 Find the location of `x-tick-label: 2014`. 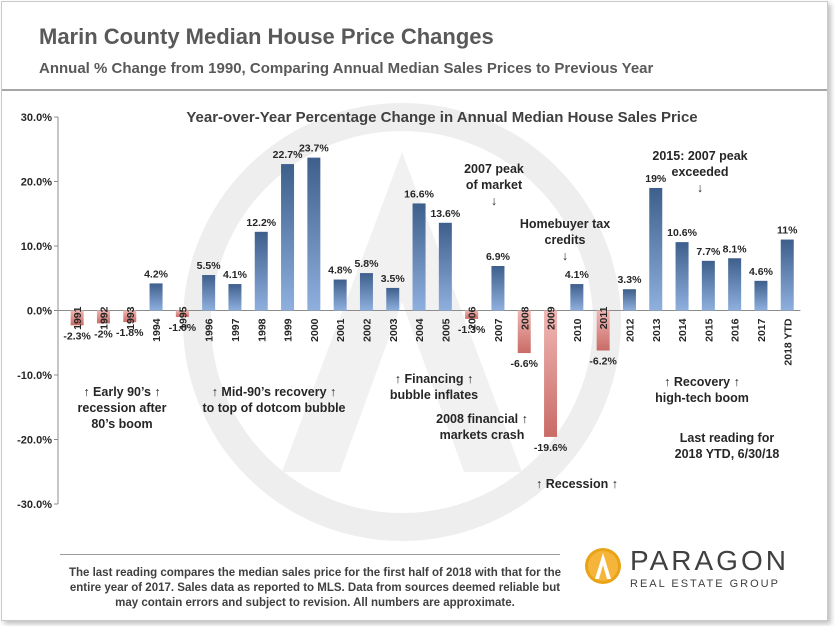

x-tick-label: 2014 is located at coordinates (683, 330).